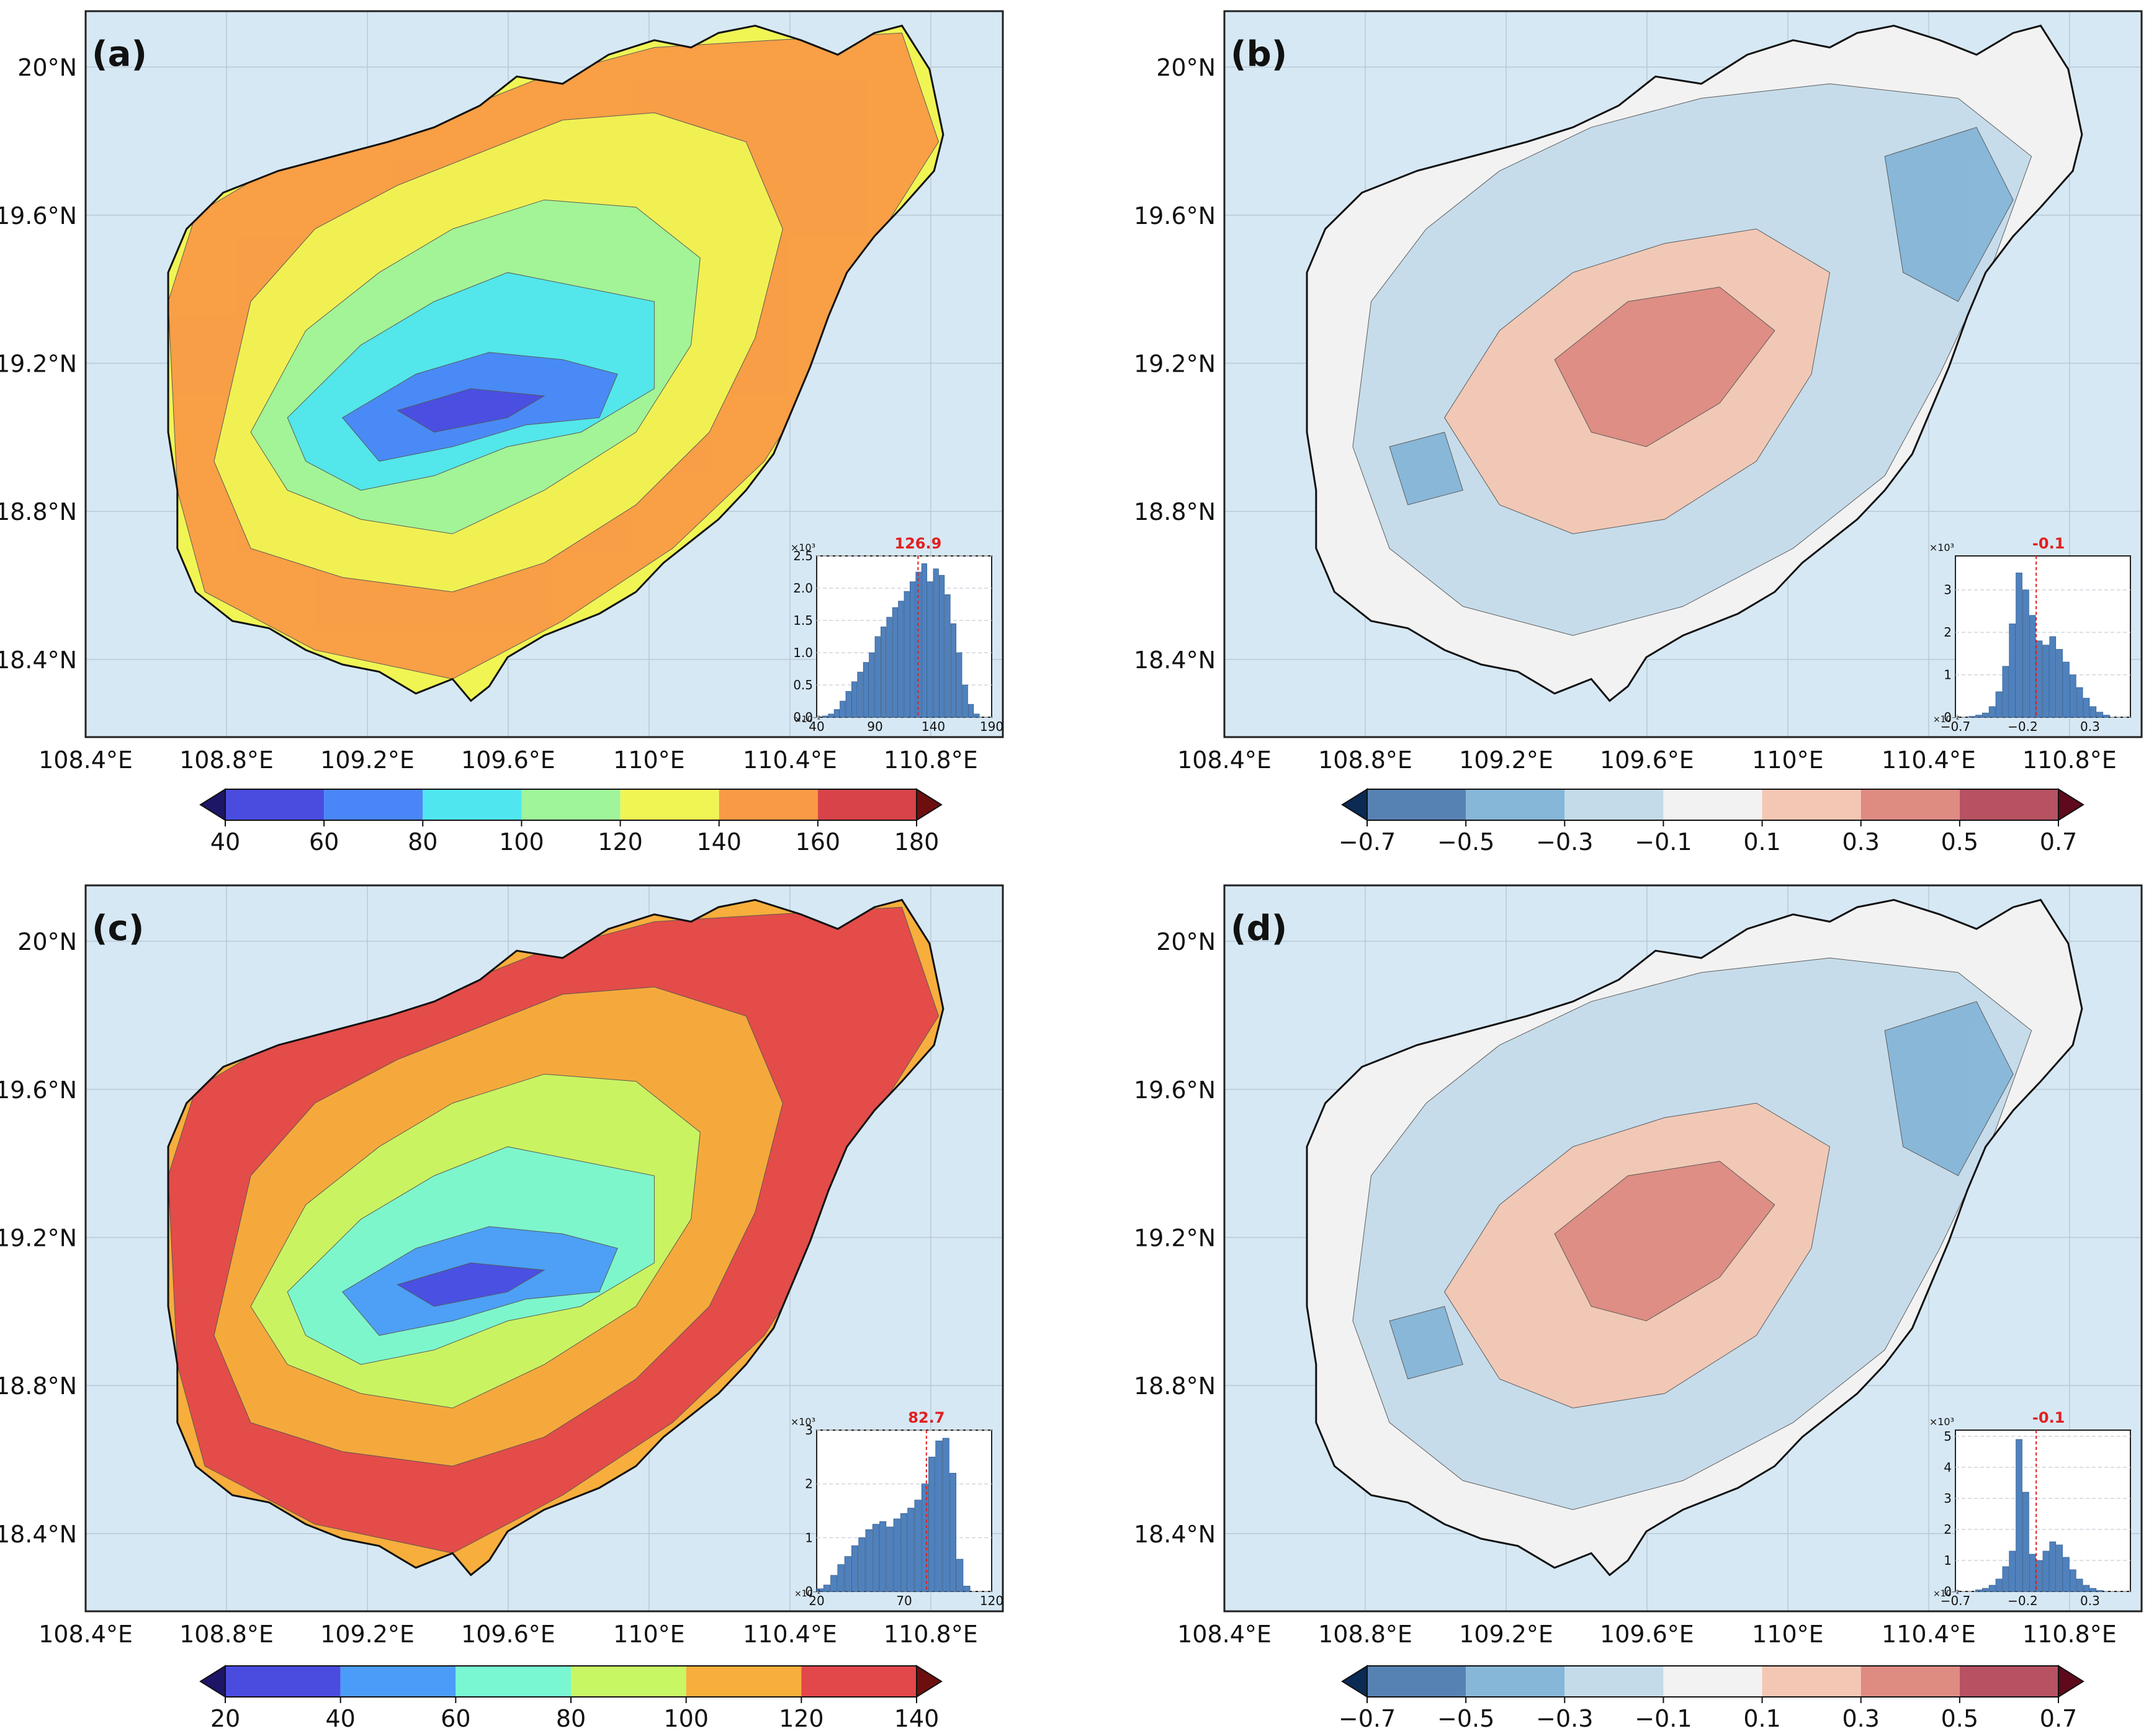 The image size is (2154, 1736). Describe the element at coordinates (803, 652) in the screenshot. I see `inset-y-tick-label: 1.0` at that location.